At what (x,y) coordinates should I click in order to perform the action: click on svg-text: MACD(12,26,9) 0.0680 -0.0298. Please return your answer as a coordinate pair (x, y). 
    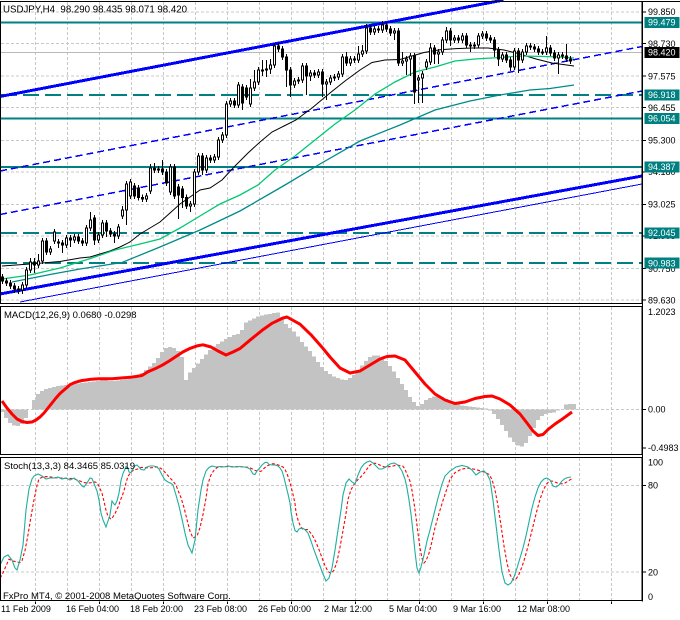
    Looking at the image, I should click on (70, 315).